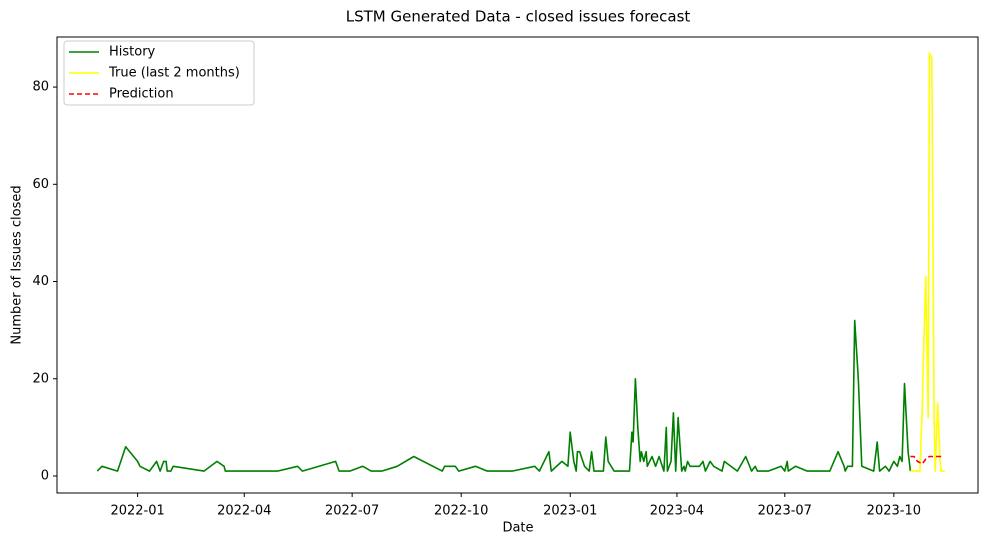  What do you see at coordinates (45, 475) in the screenshot?
I see `y-tick-label: 0` at bounding box center [45, 475].